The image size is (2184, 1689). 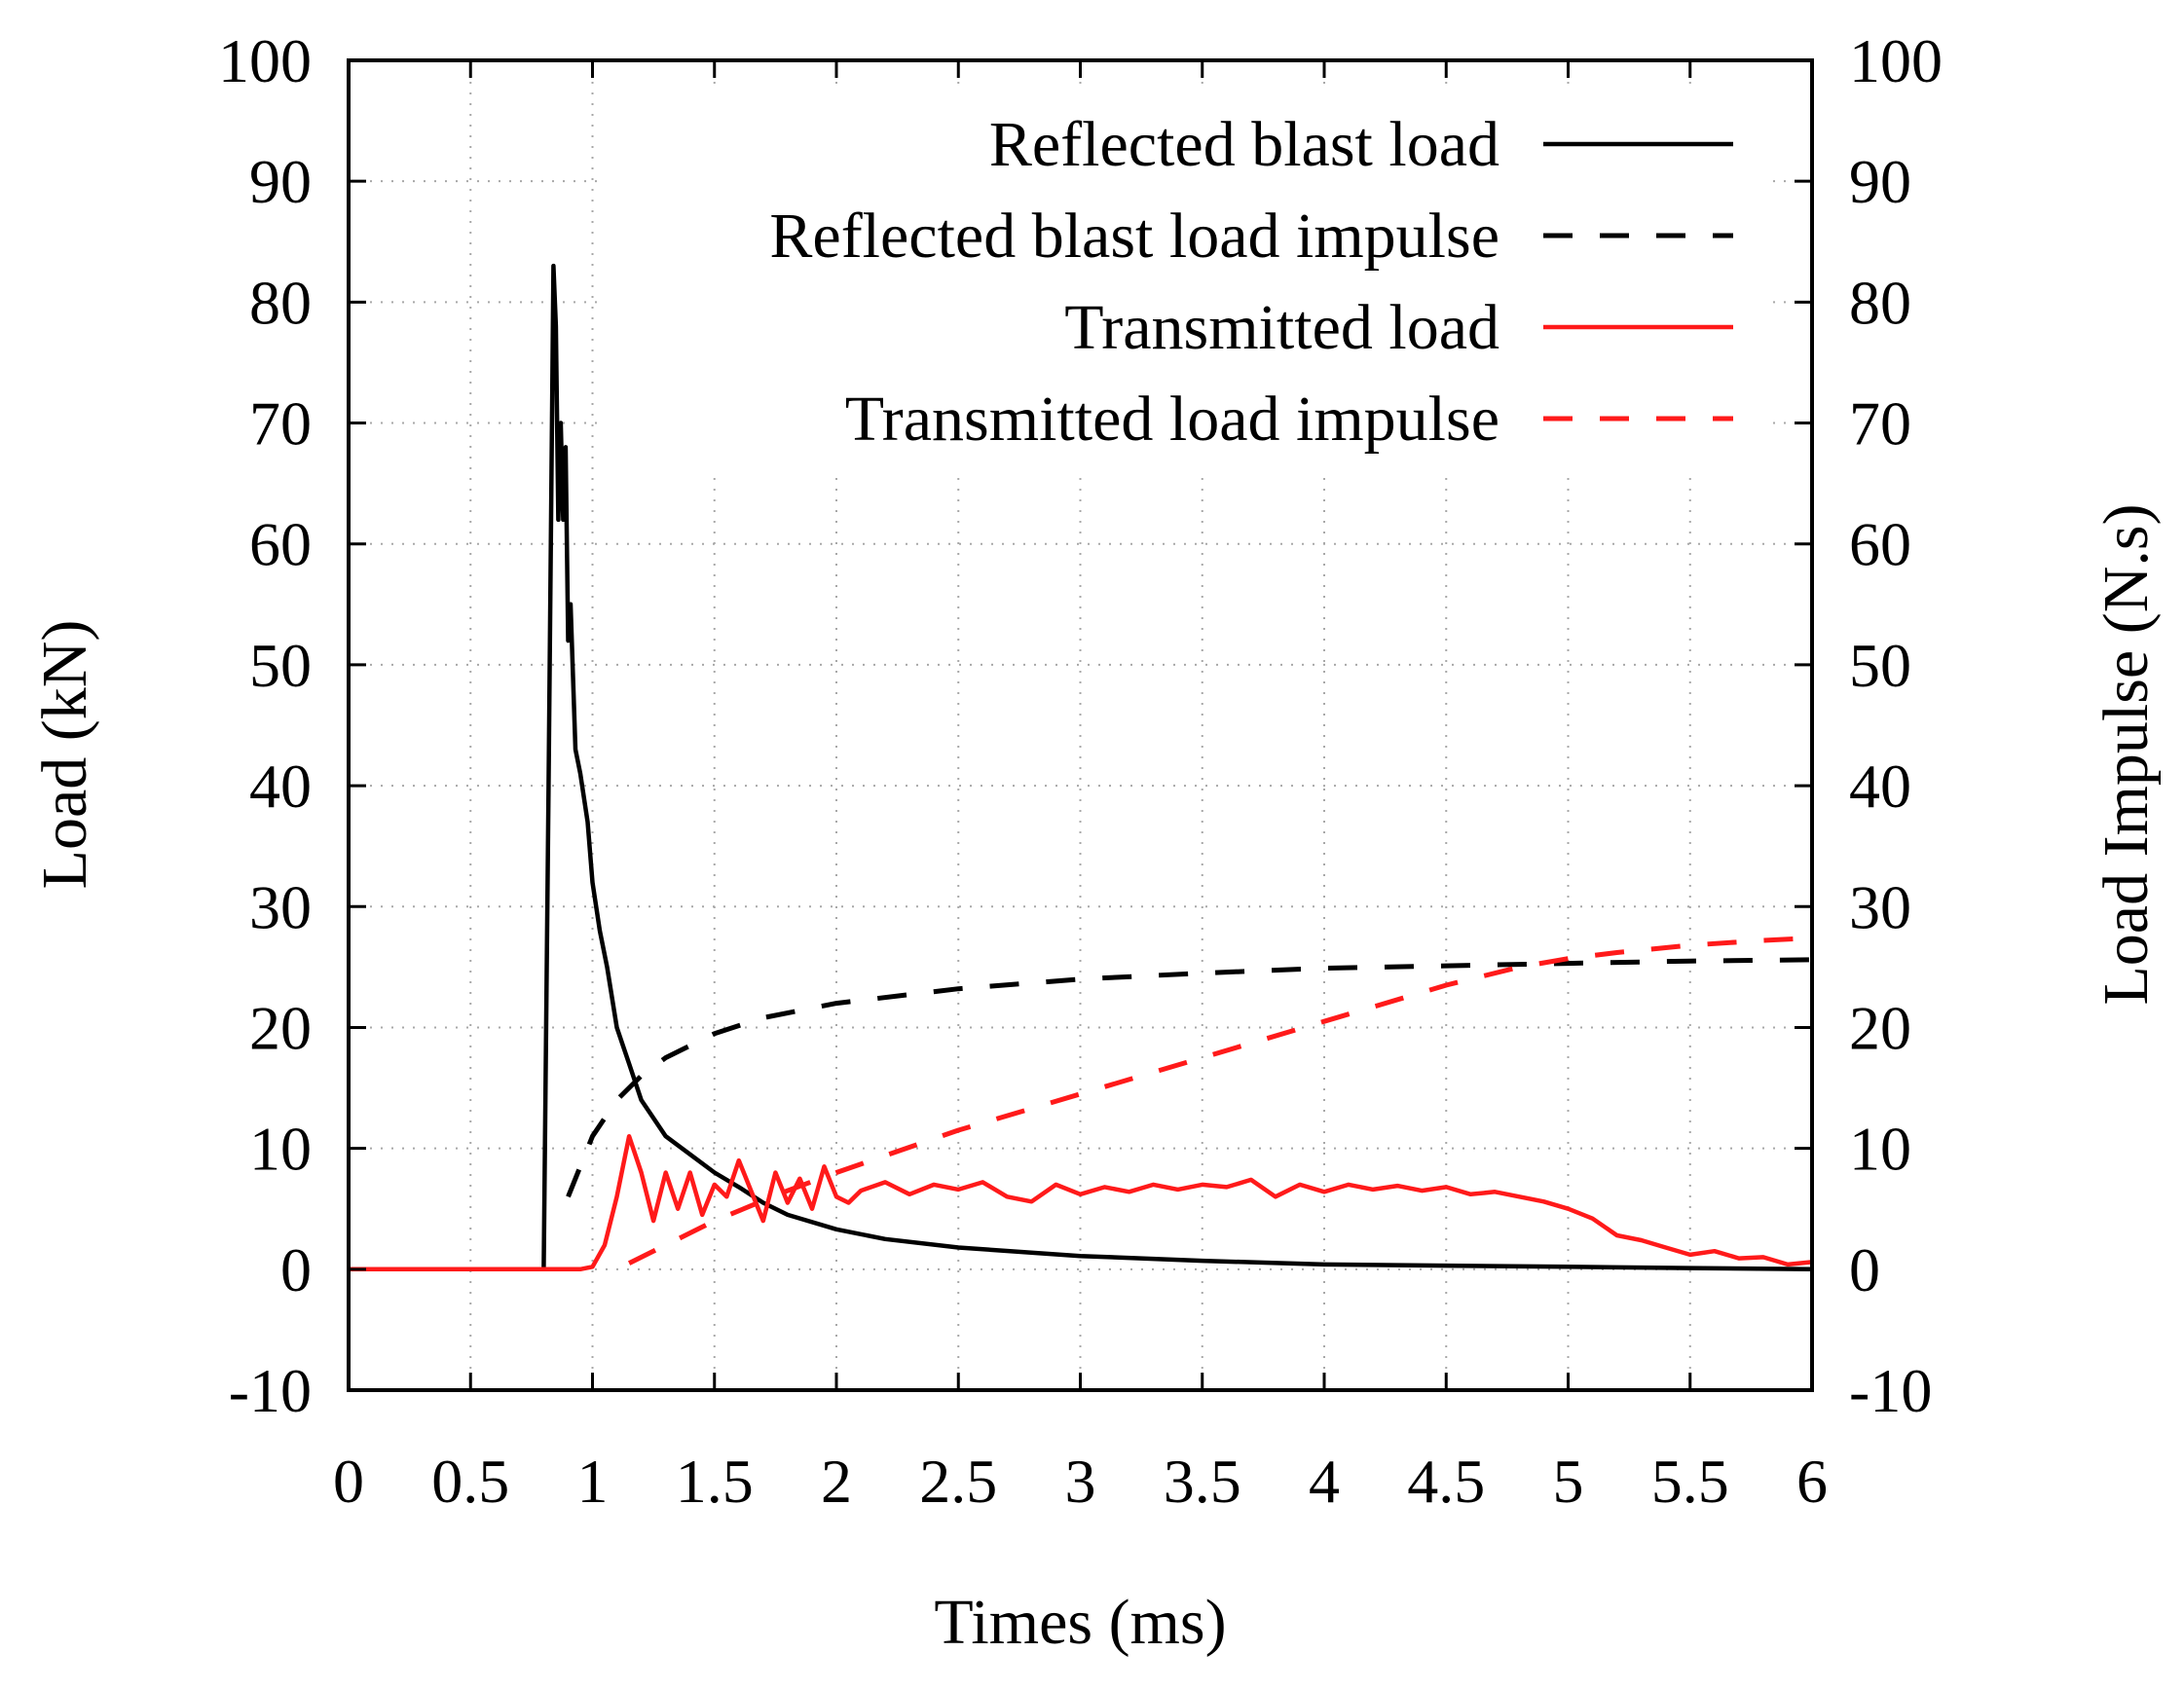 I want to click on y-tick-label: 20, so click(x=280, y=1027).